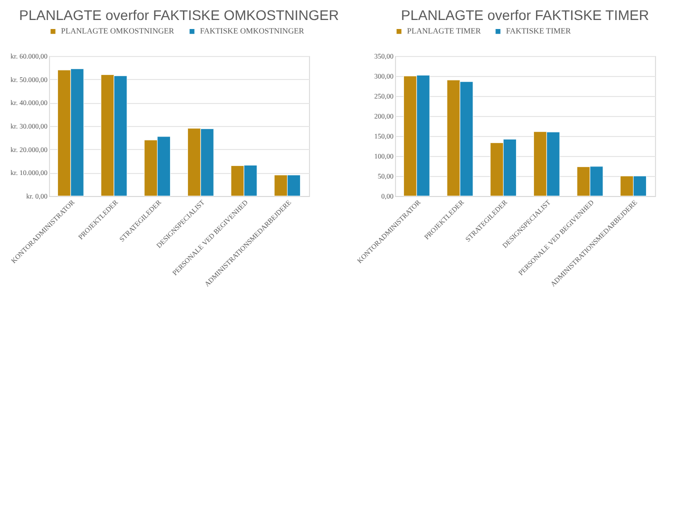 This screenshot has height=520, width=675. Describe the element at coordinates (252, 31) in the screenshot. I see `legend-label: FAKTISKE OMKOSTNINGER` at that location.